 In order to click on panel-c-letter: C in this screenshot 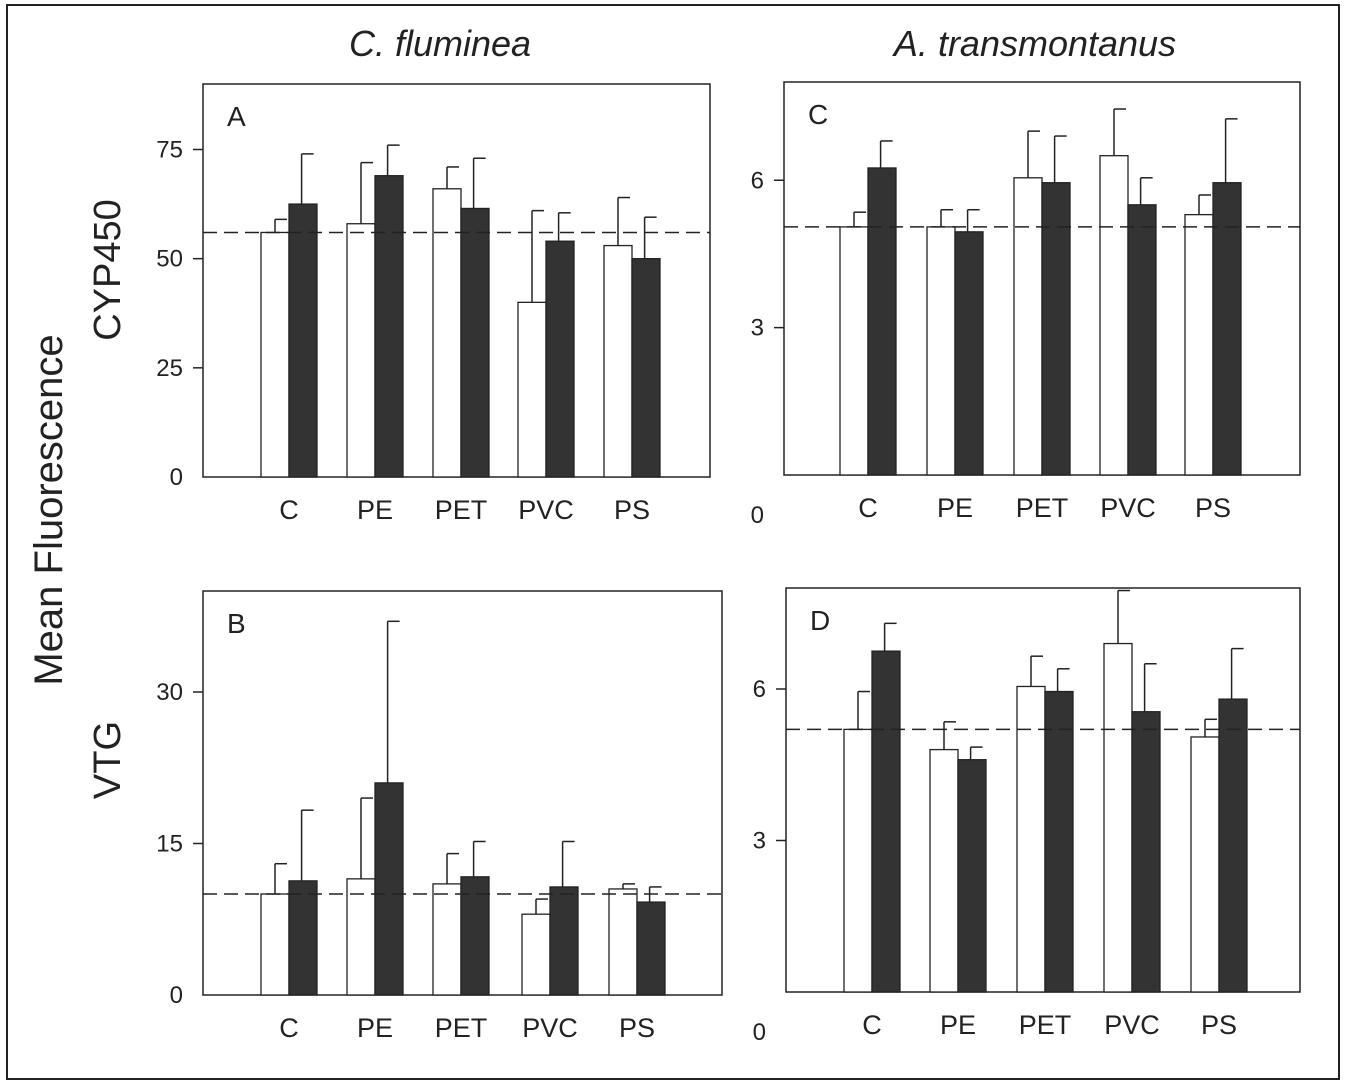, I will do `click(818, 114)`.